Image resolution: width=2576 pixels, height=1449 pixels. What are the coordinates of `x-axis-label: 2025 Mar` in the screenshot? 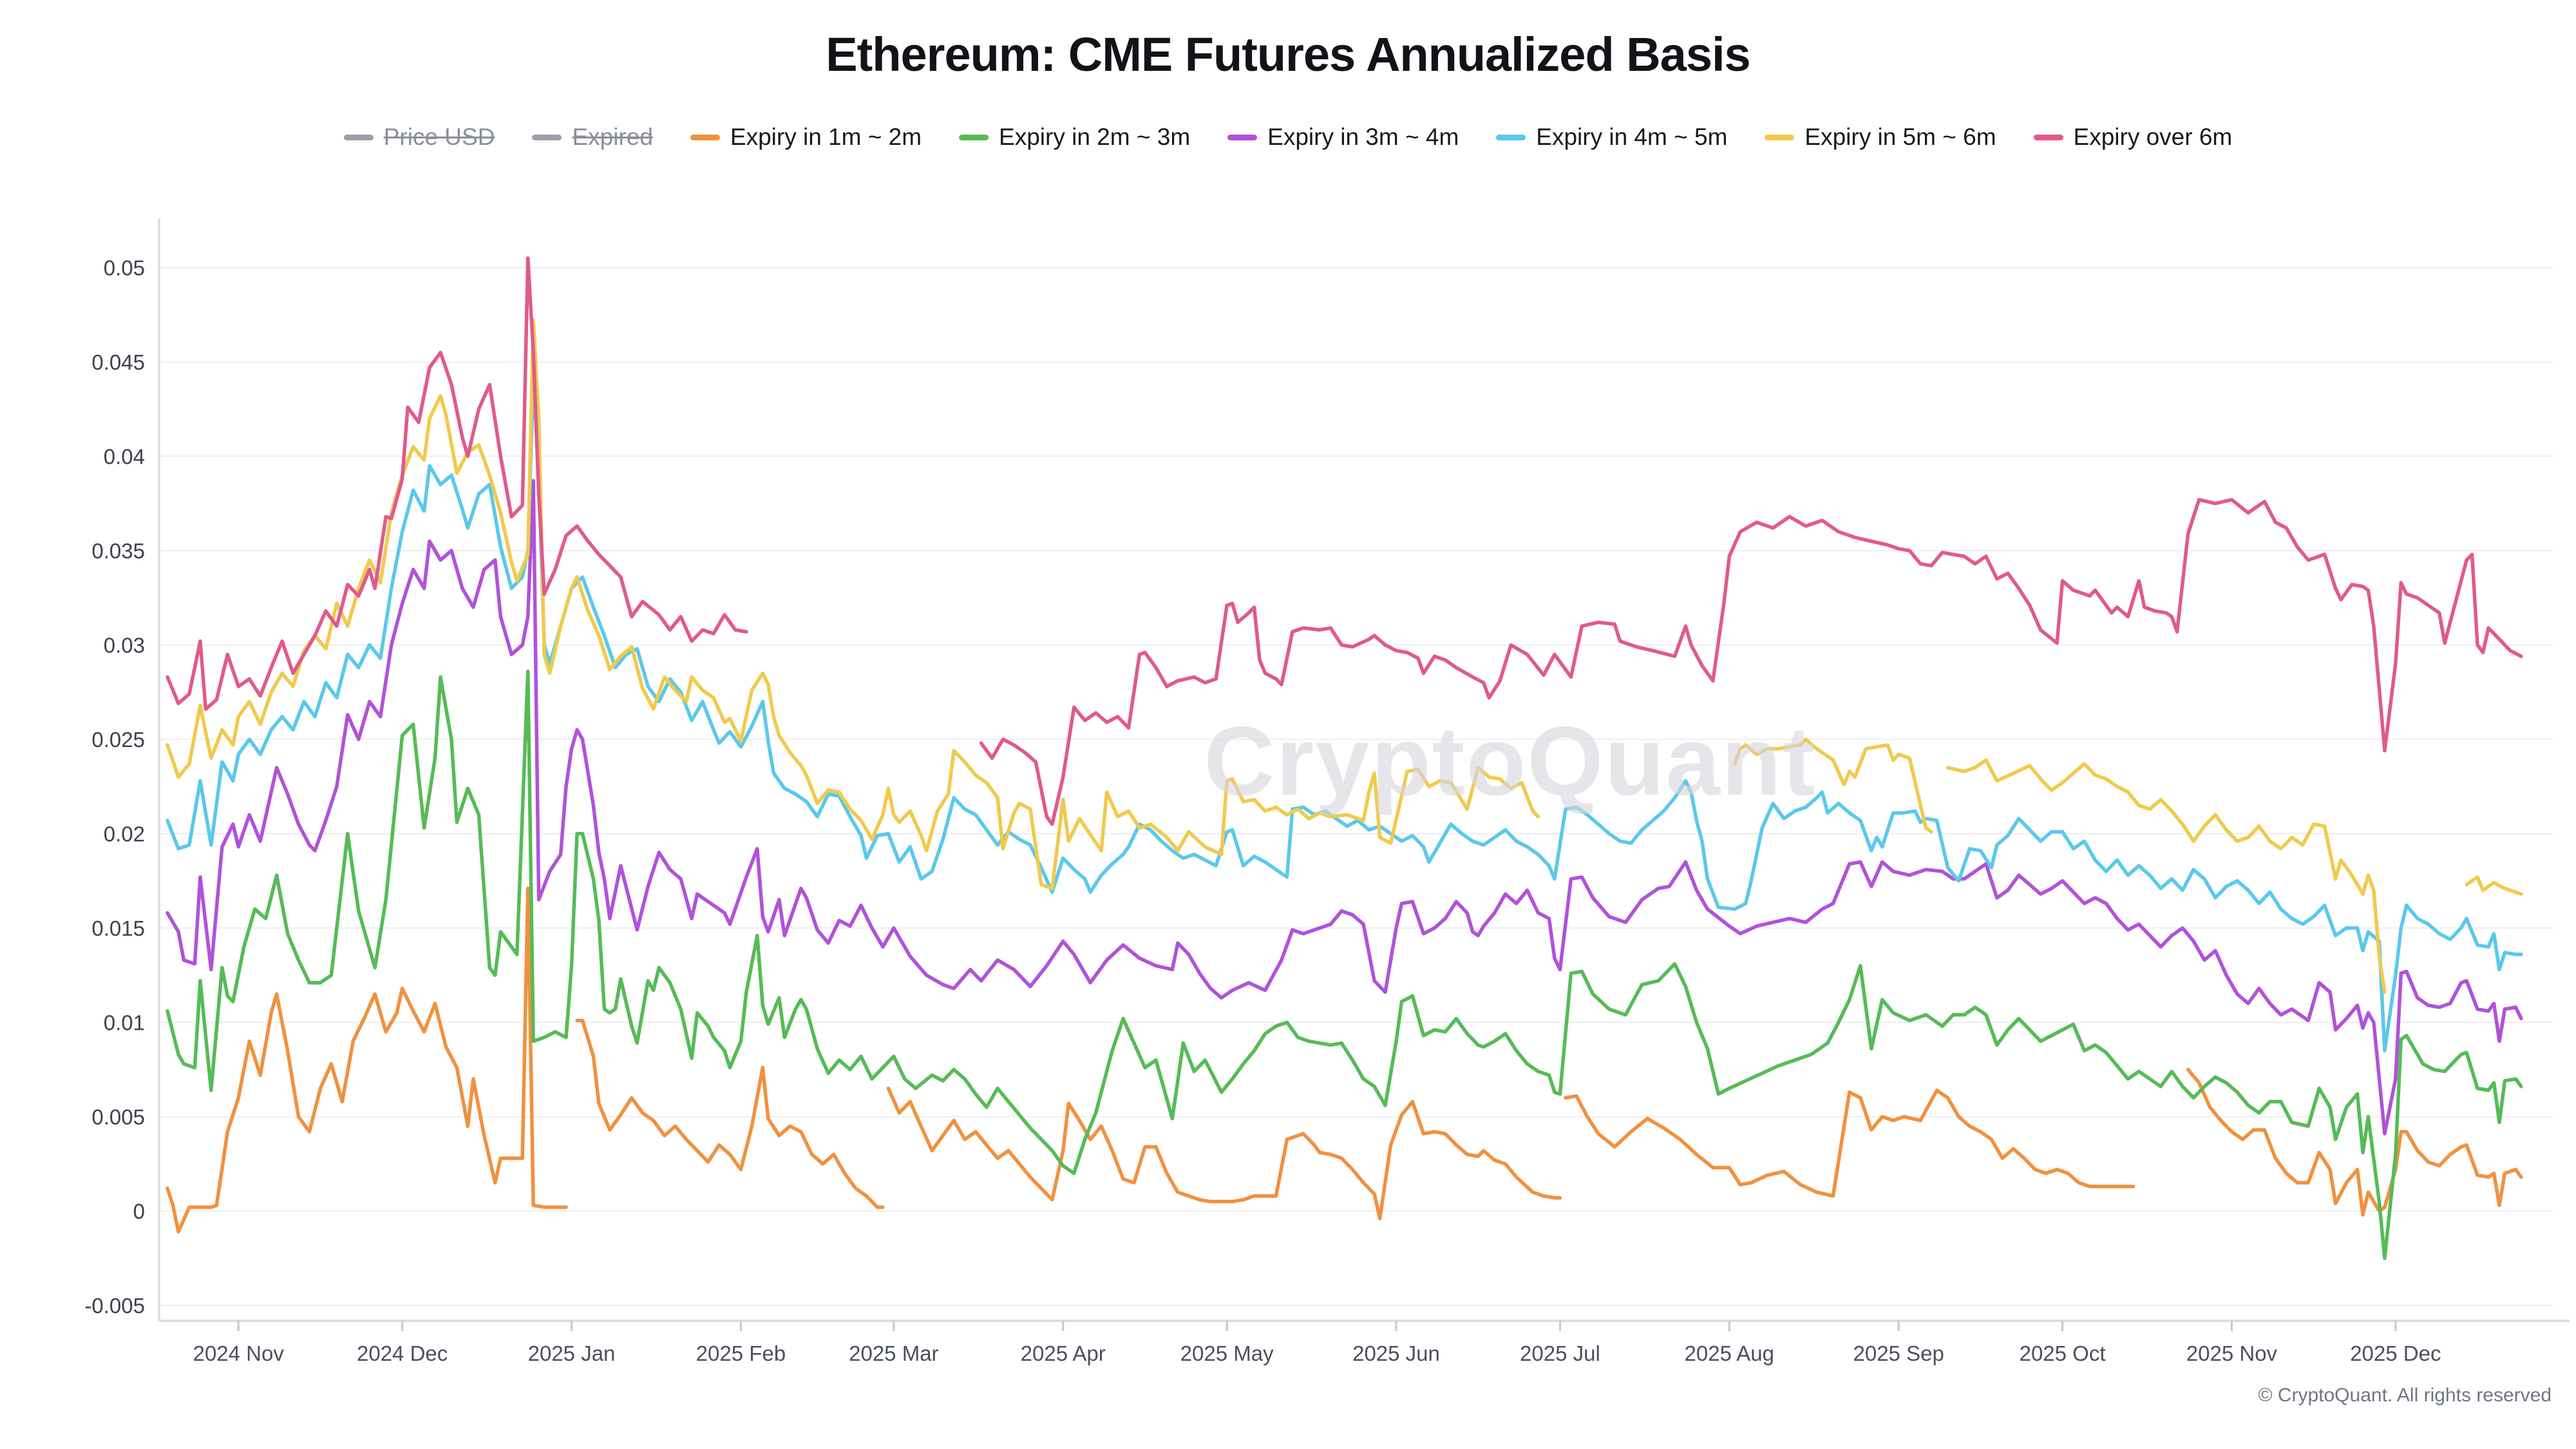 It's located at (893, 1353).